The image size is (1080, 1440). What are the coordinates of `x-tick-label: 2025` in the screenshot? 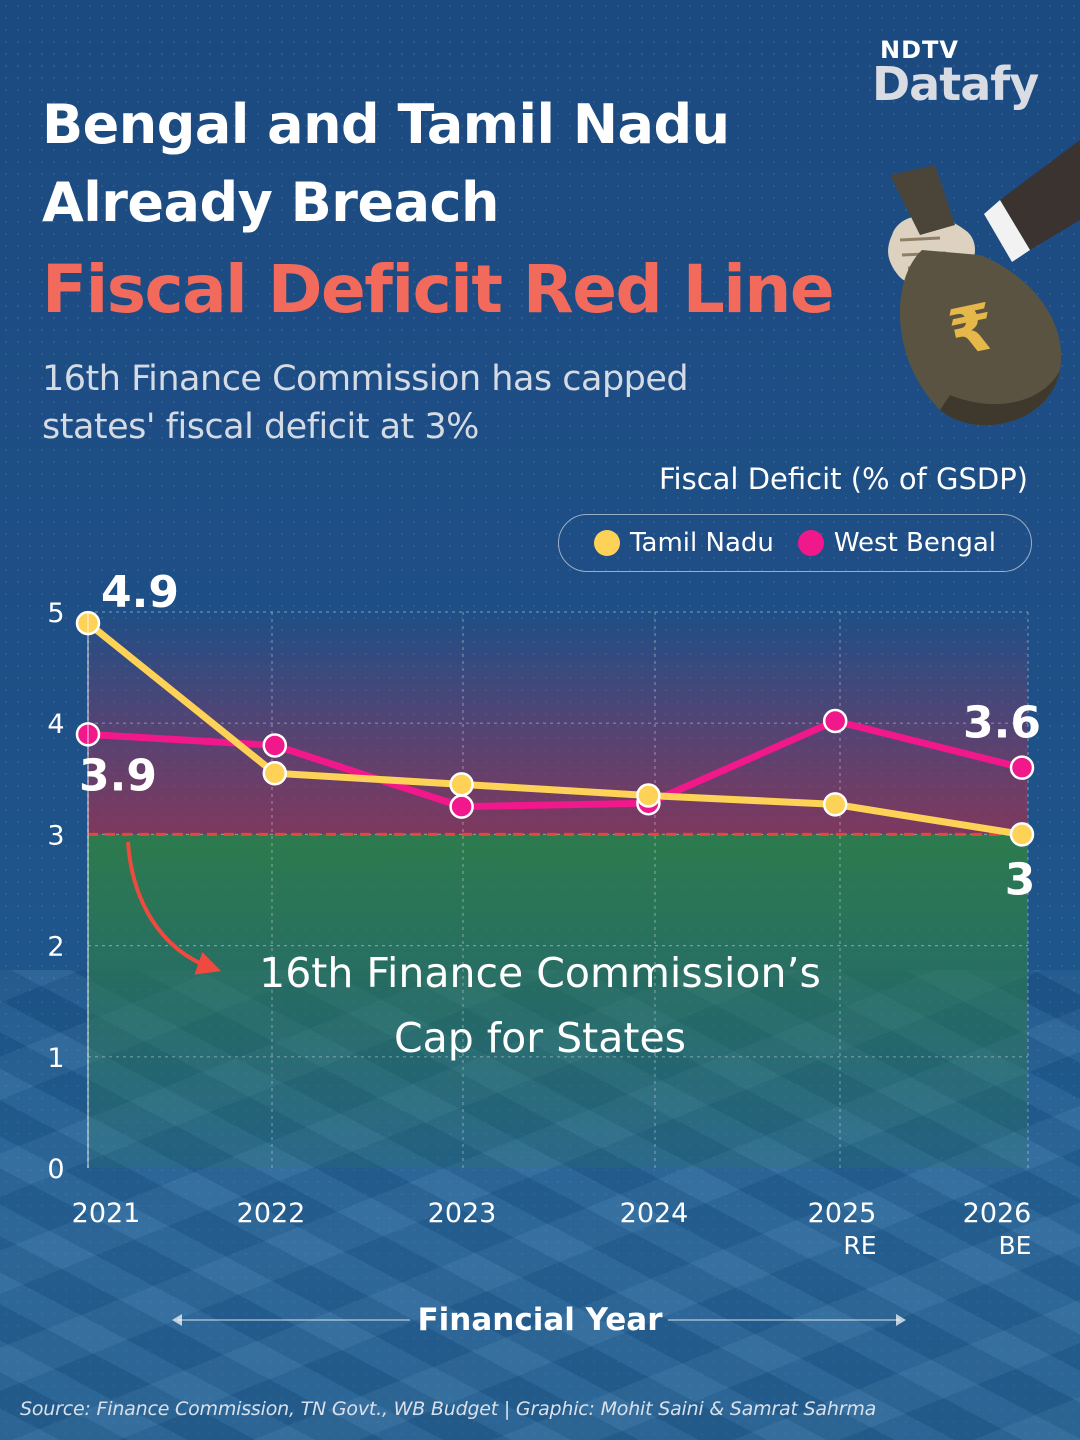 It's located at (842, 1213).